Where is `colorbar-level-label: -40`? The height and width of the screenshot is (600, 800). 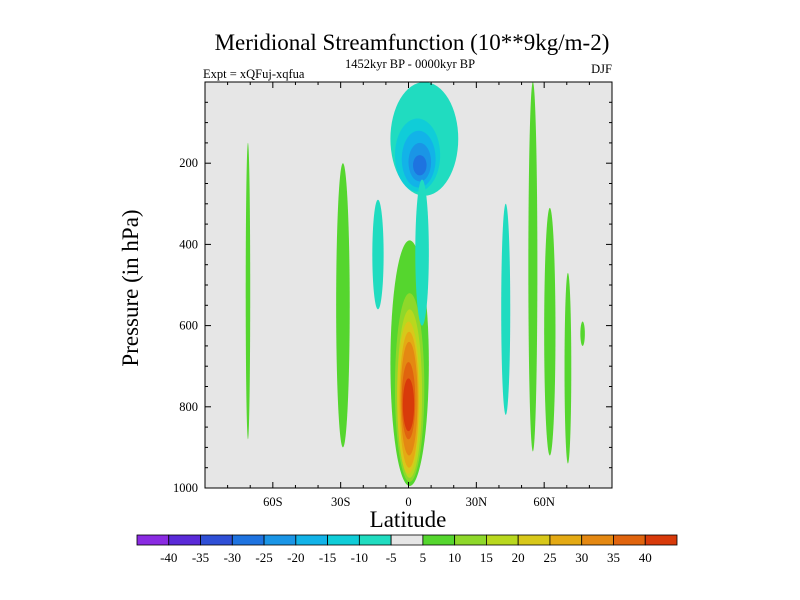 colorbar-level-label: -40 is located at coordinates (168, 557).